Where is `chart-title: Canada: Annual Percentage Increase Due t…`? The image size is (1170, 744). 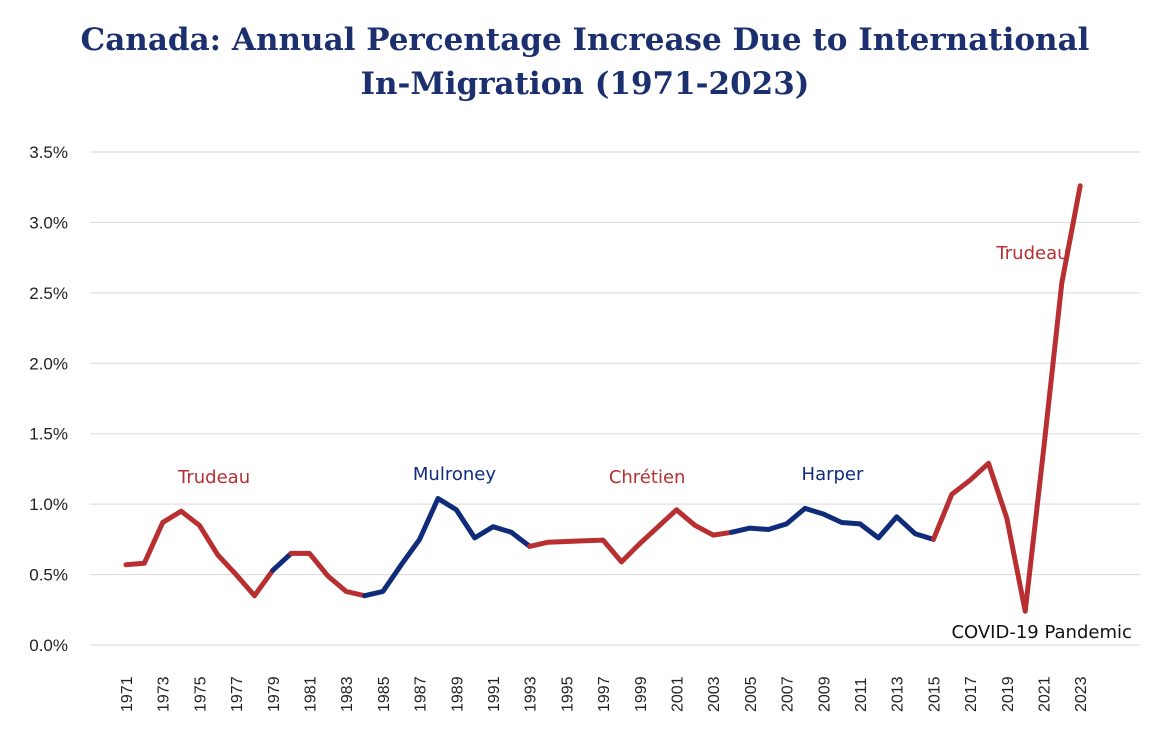
chart-title: Canada: Annual Percentage Increase Due t… is located at coordinates (585, 62).